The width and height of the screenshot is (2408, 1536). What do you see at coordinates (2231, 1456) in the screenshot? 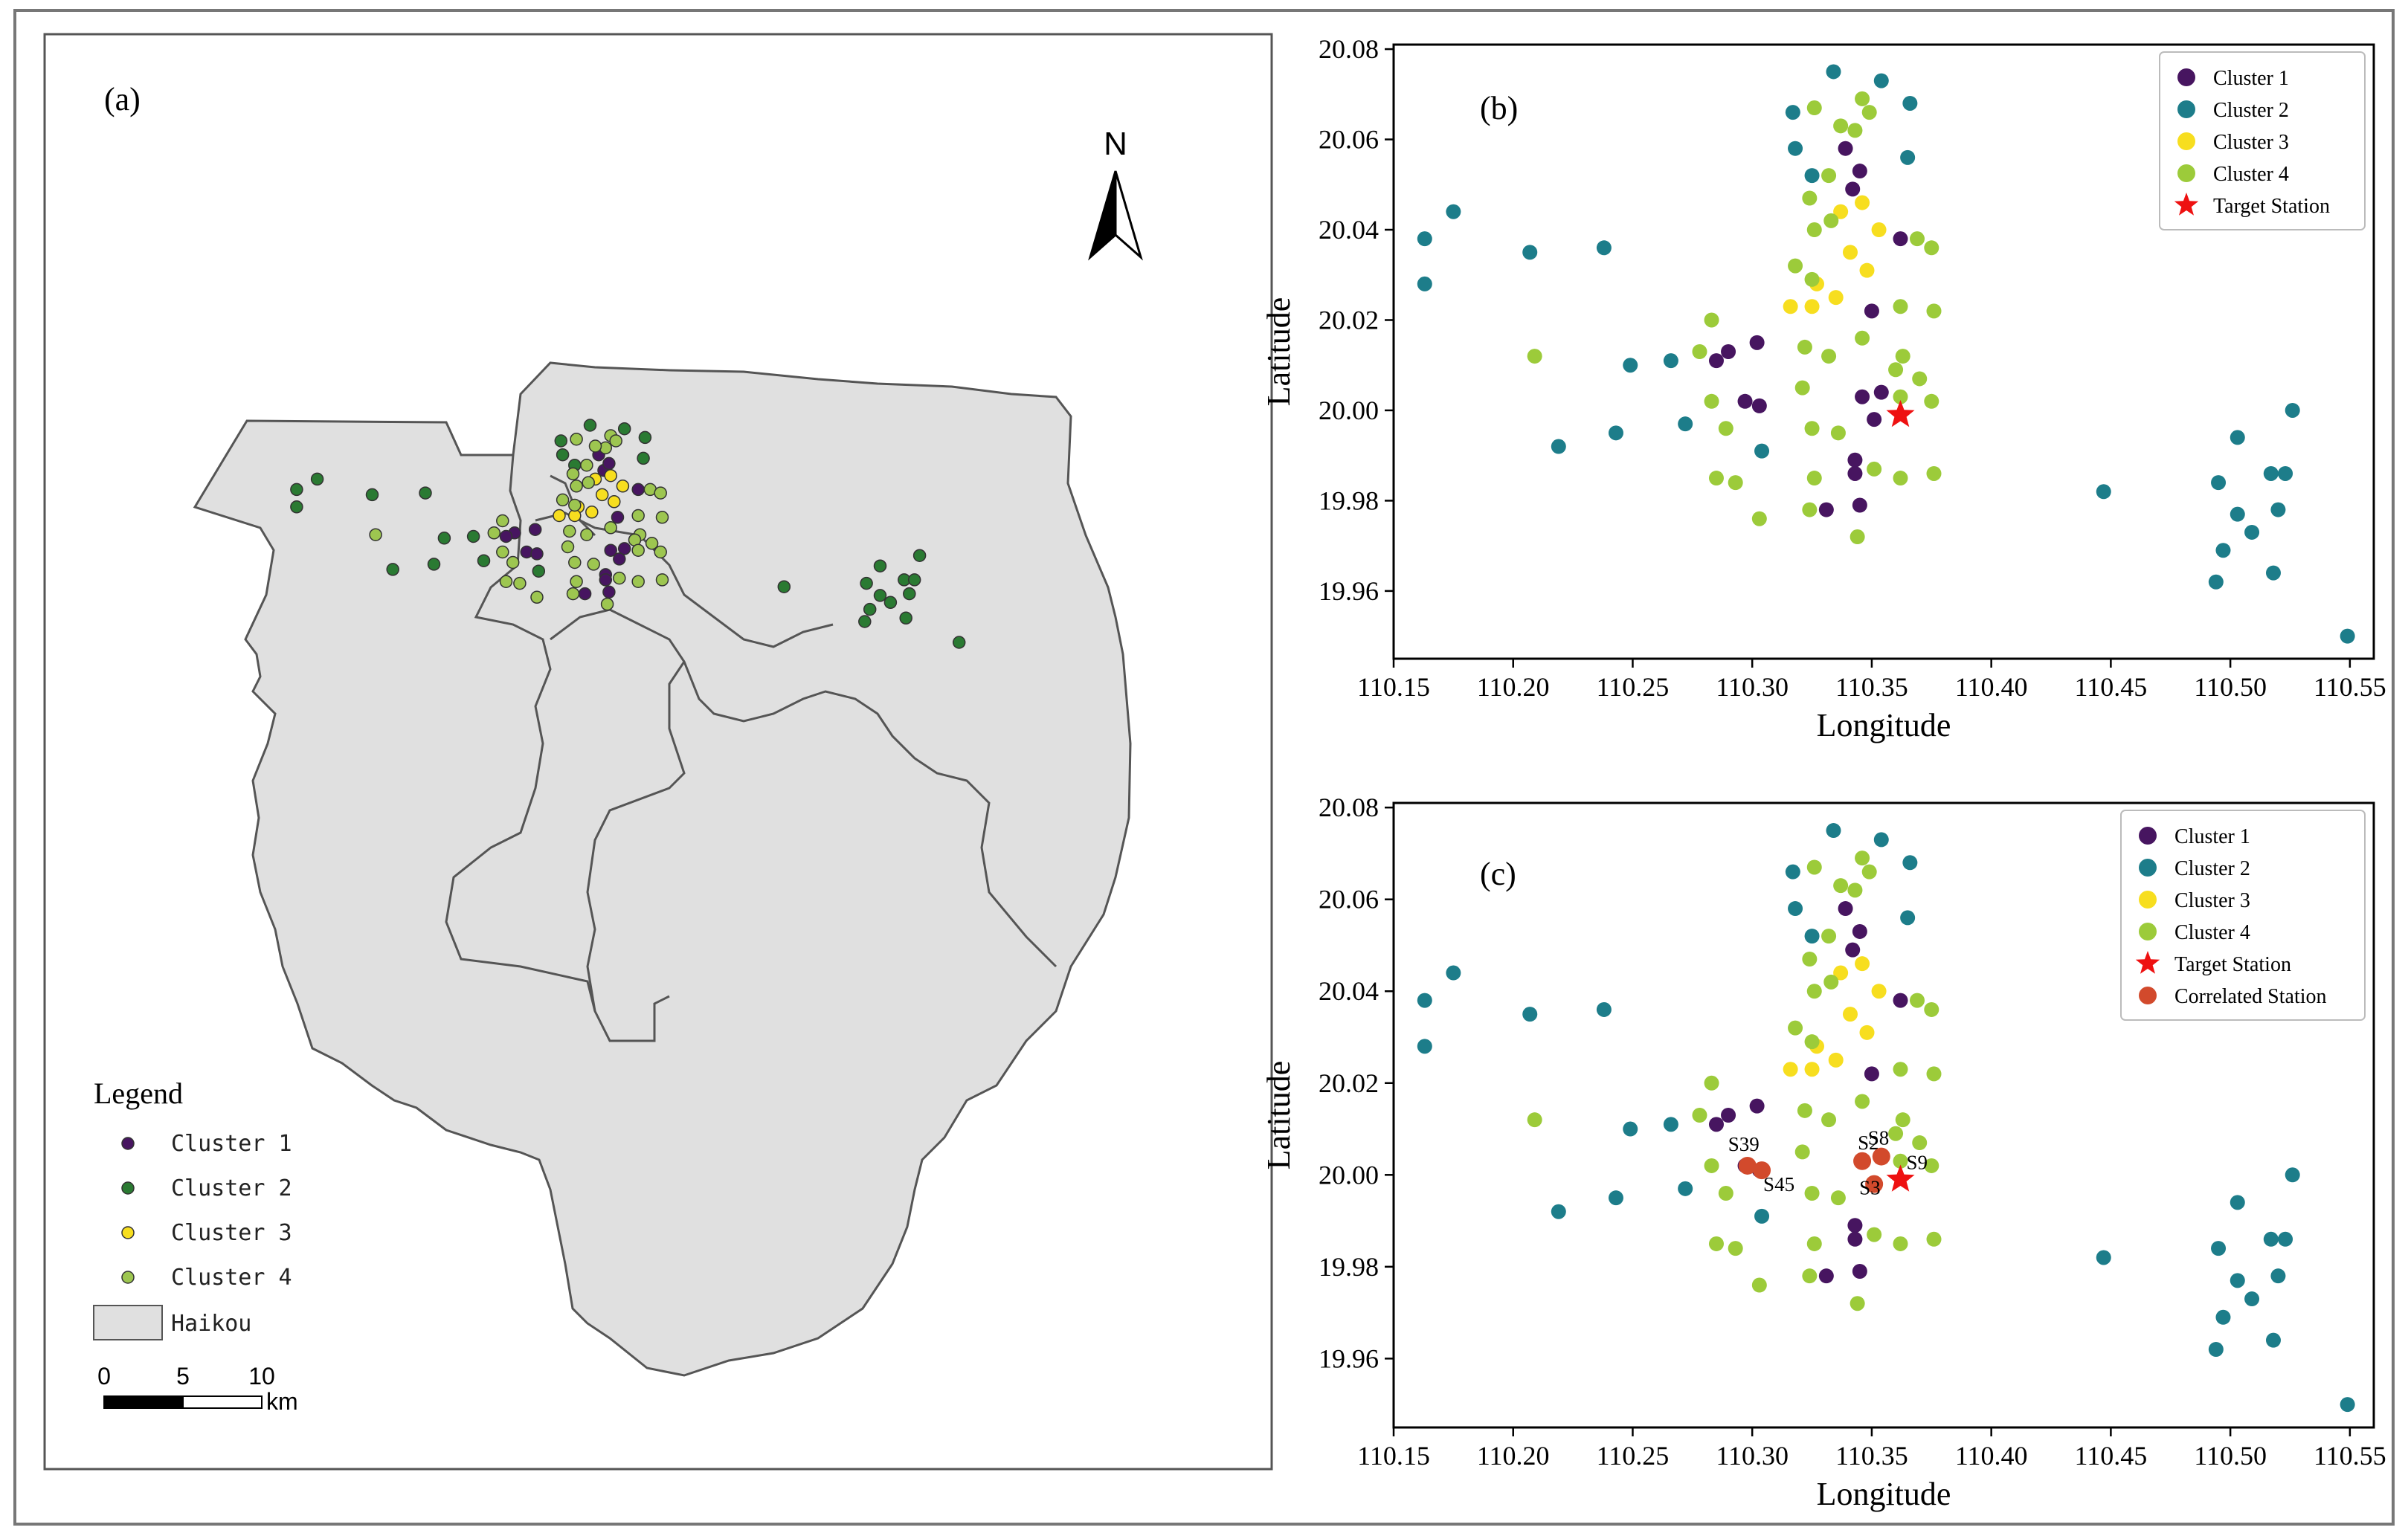
I see `x-tick-label: 110.50` at bounding box center [2231, 1456].